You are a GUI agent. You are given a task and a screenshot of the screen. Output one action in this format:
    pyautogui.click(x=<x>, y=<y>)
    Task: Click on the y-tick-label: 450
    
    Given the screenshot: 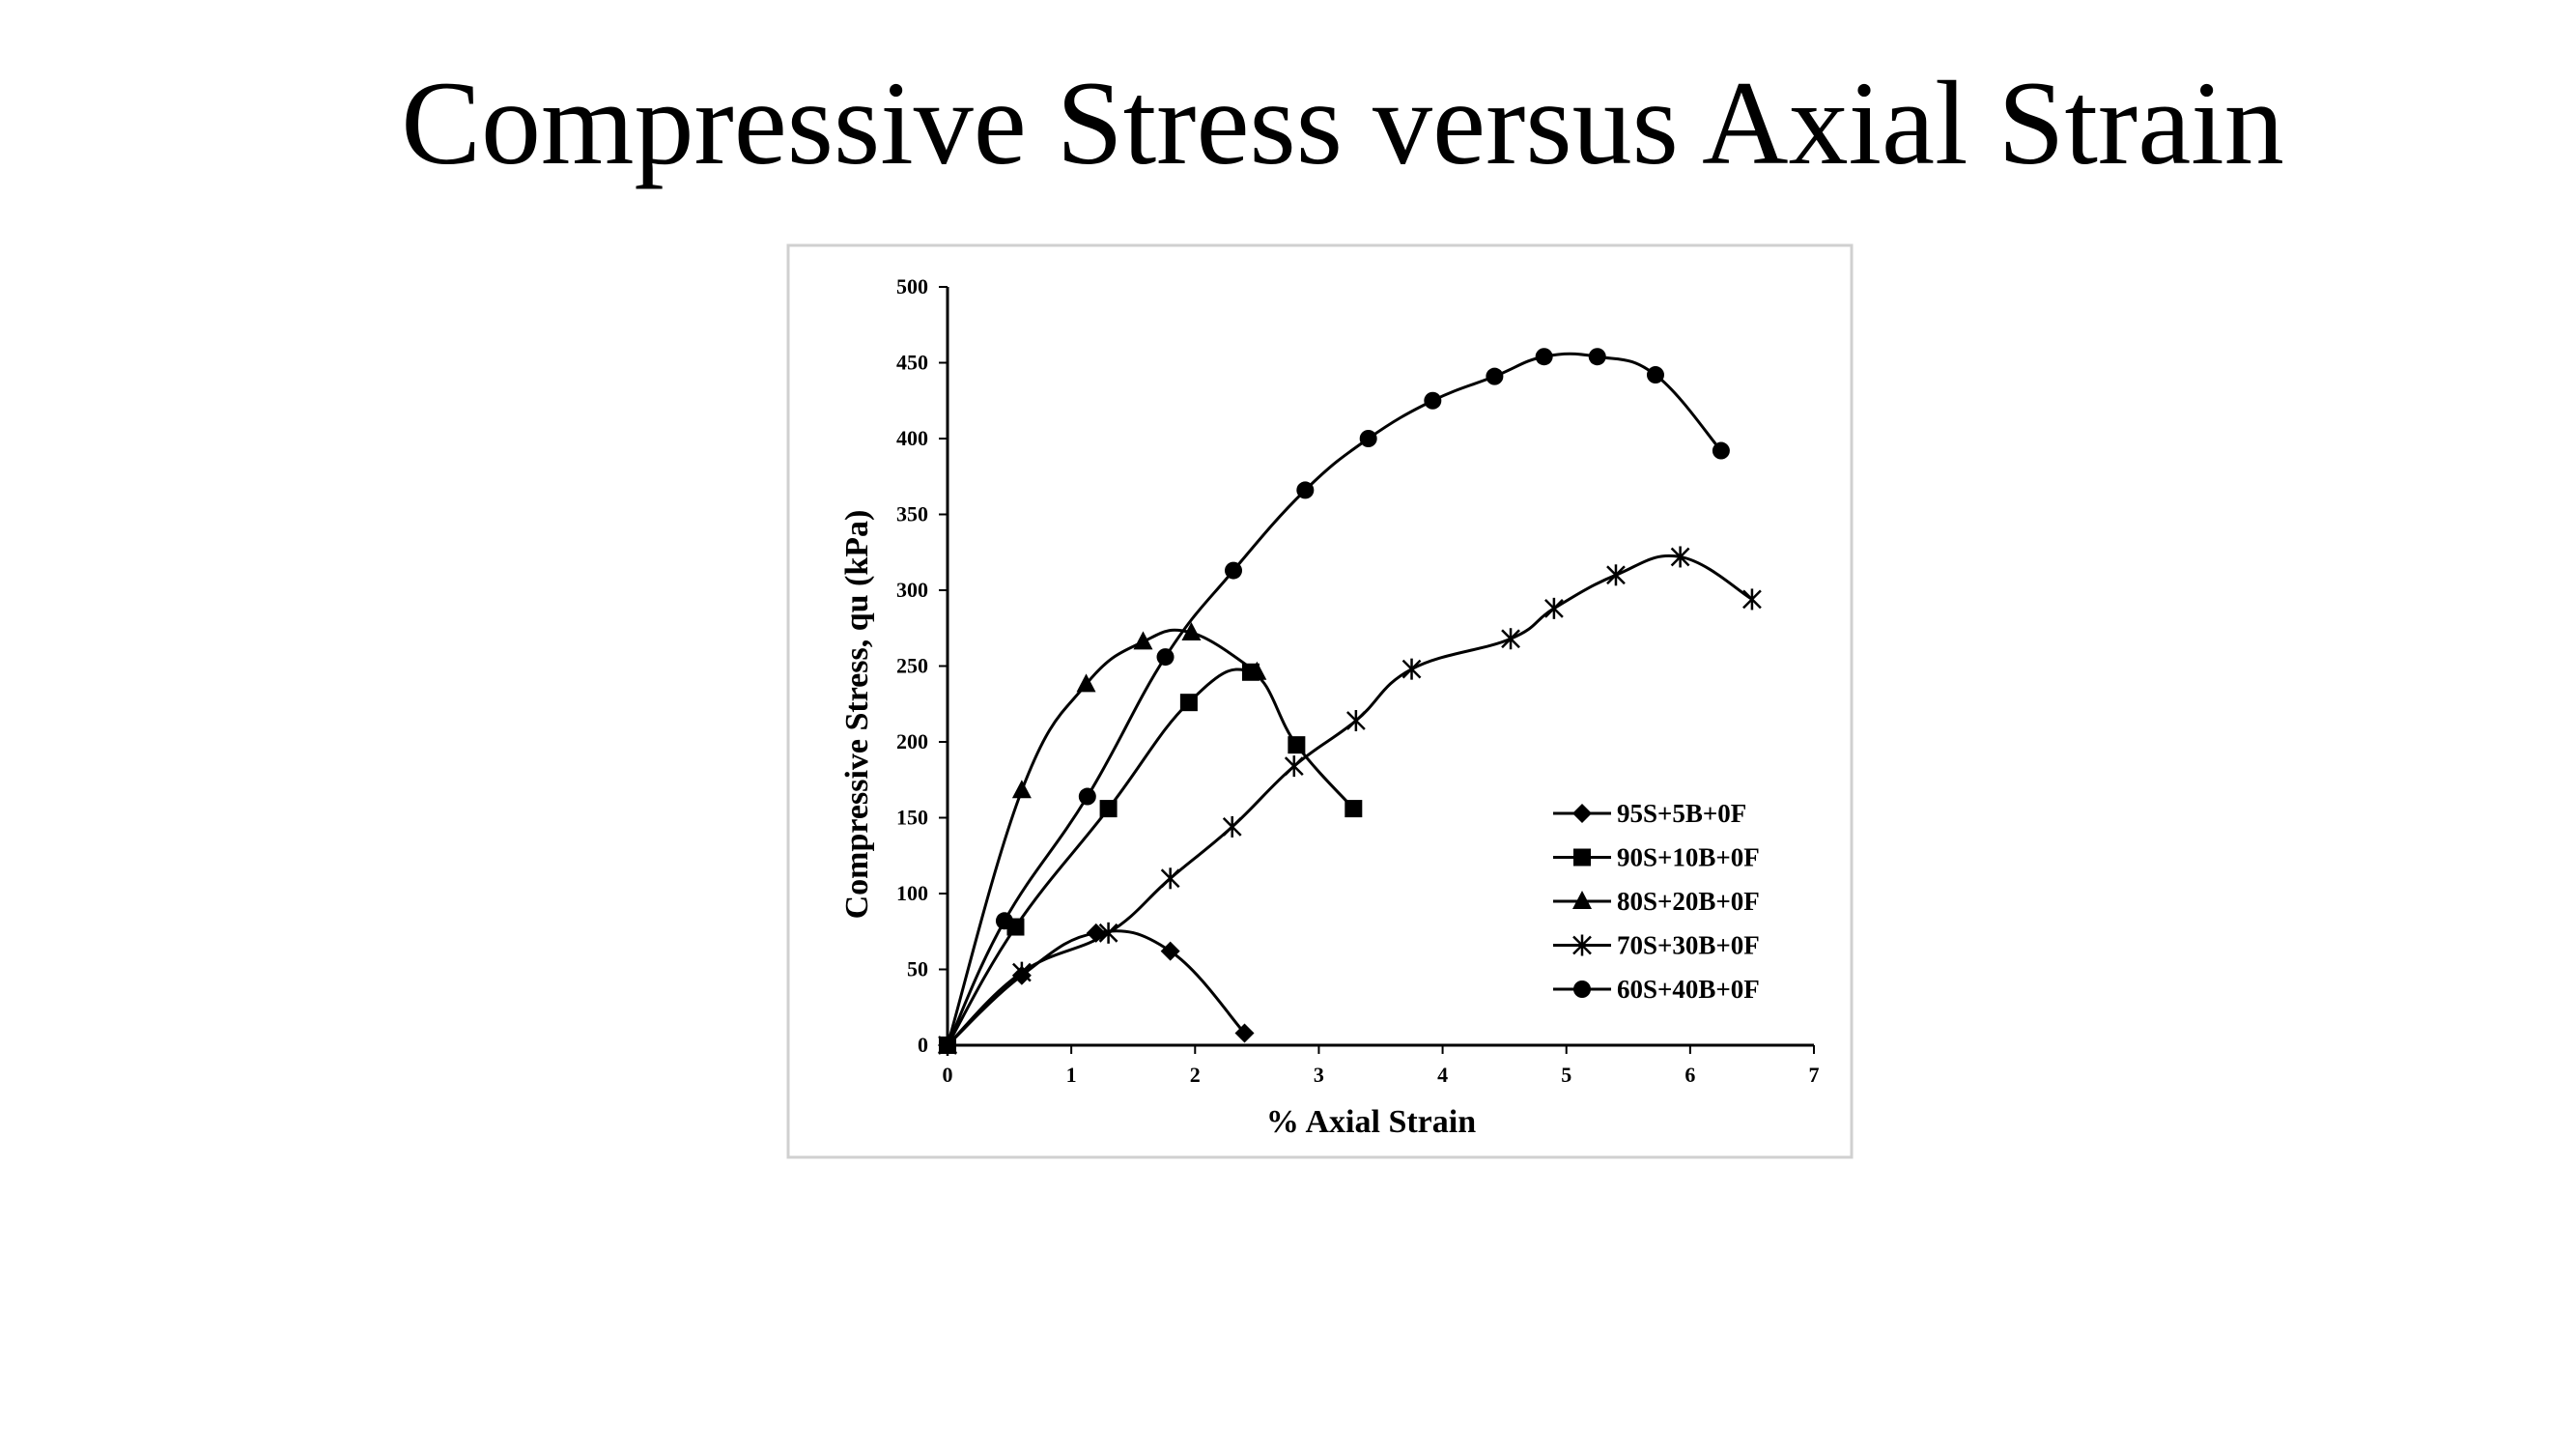 What is the action you would take?
    pyautogui.click(x=912, y=363)
    